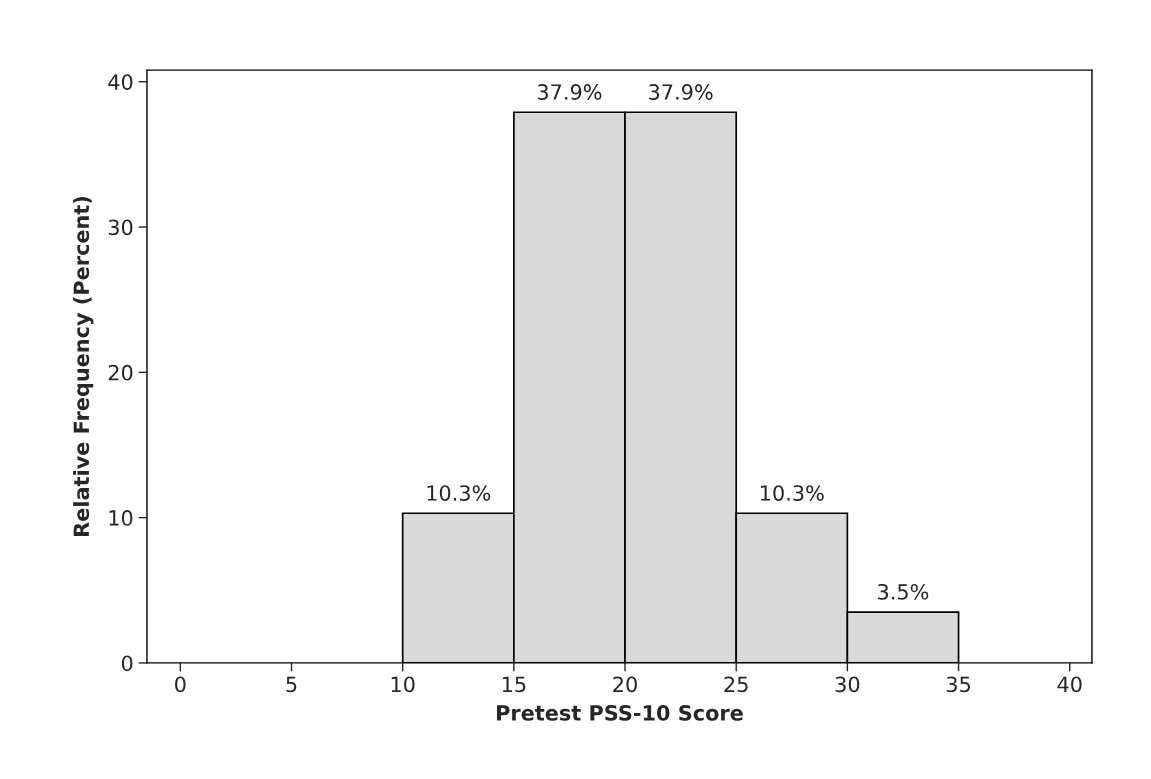 The width and height of the screenshot is (1151, 779). What do you see at coordinates (1069, 684) in the screenshot?
I see `x-tick-label: 40` at bounding box center [1069, 684].